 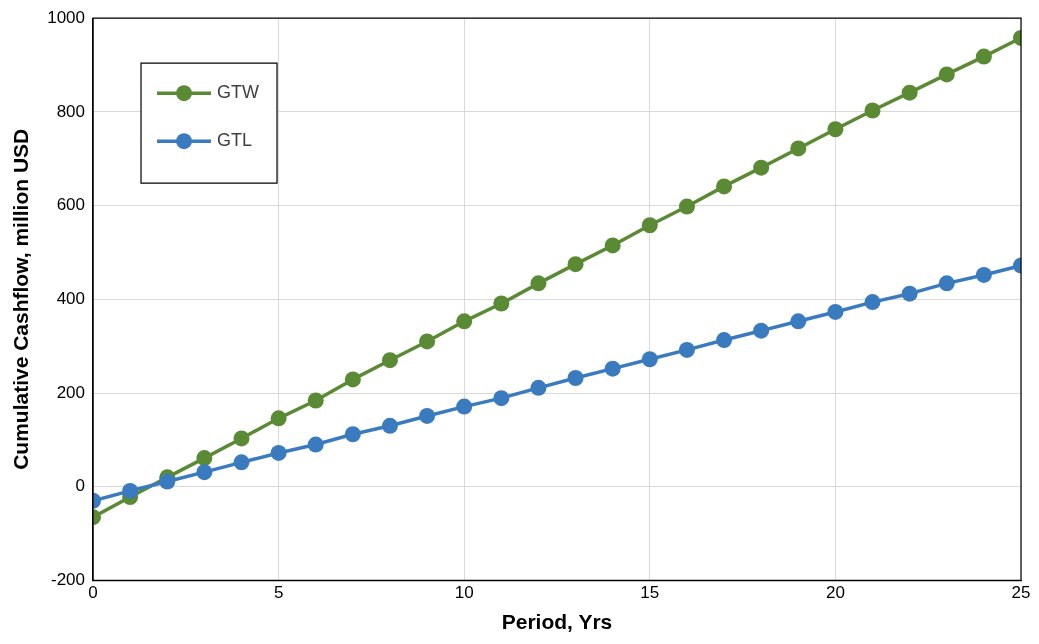 I want to click on x-tick-label: 15, so click(x=650, y=593).